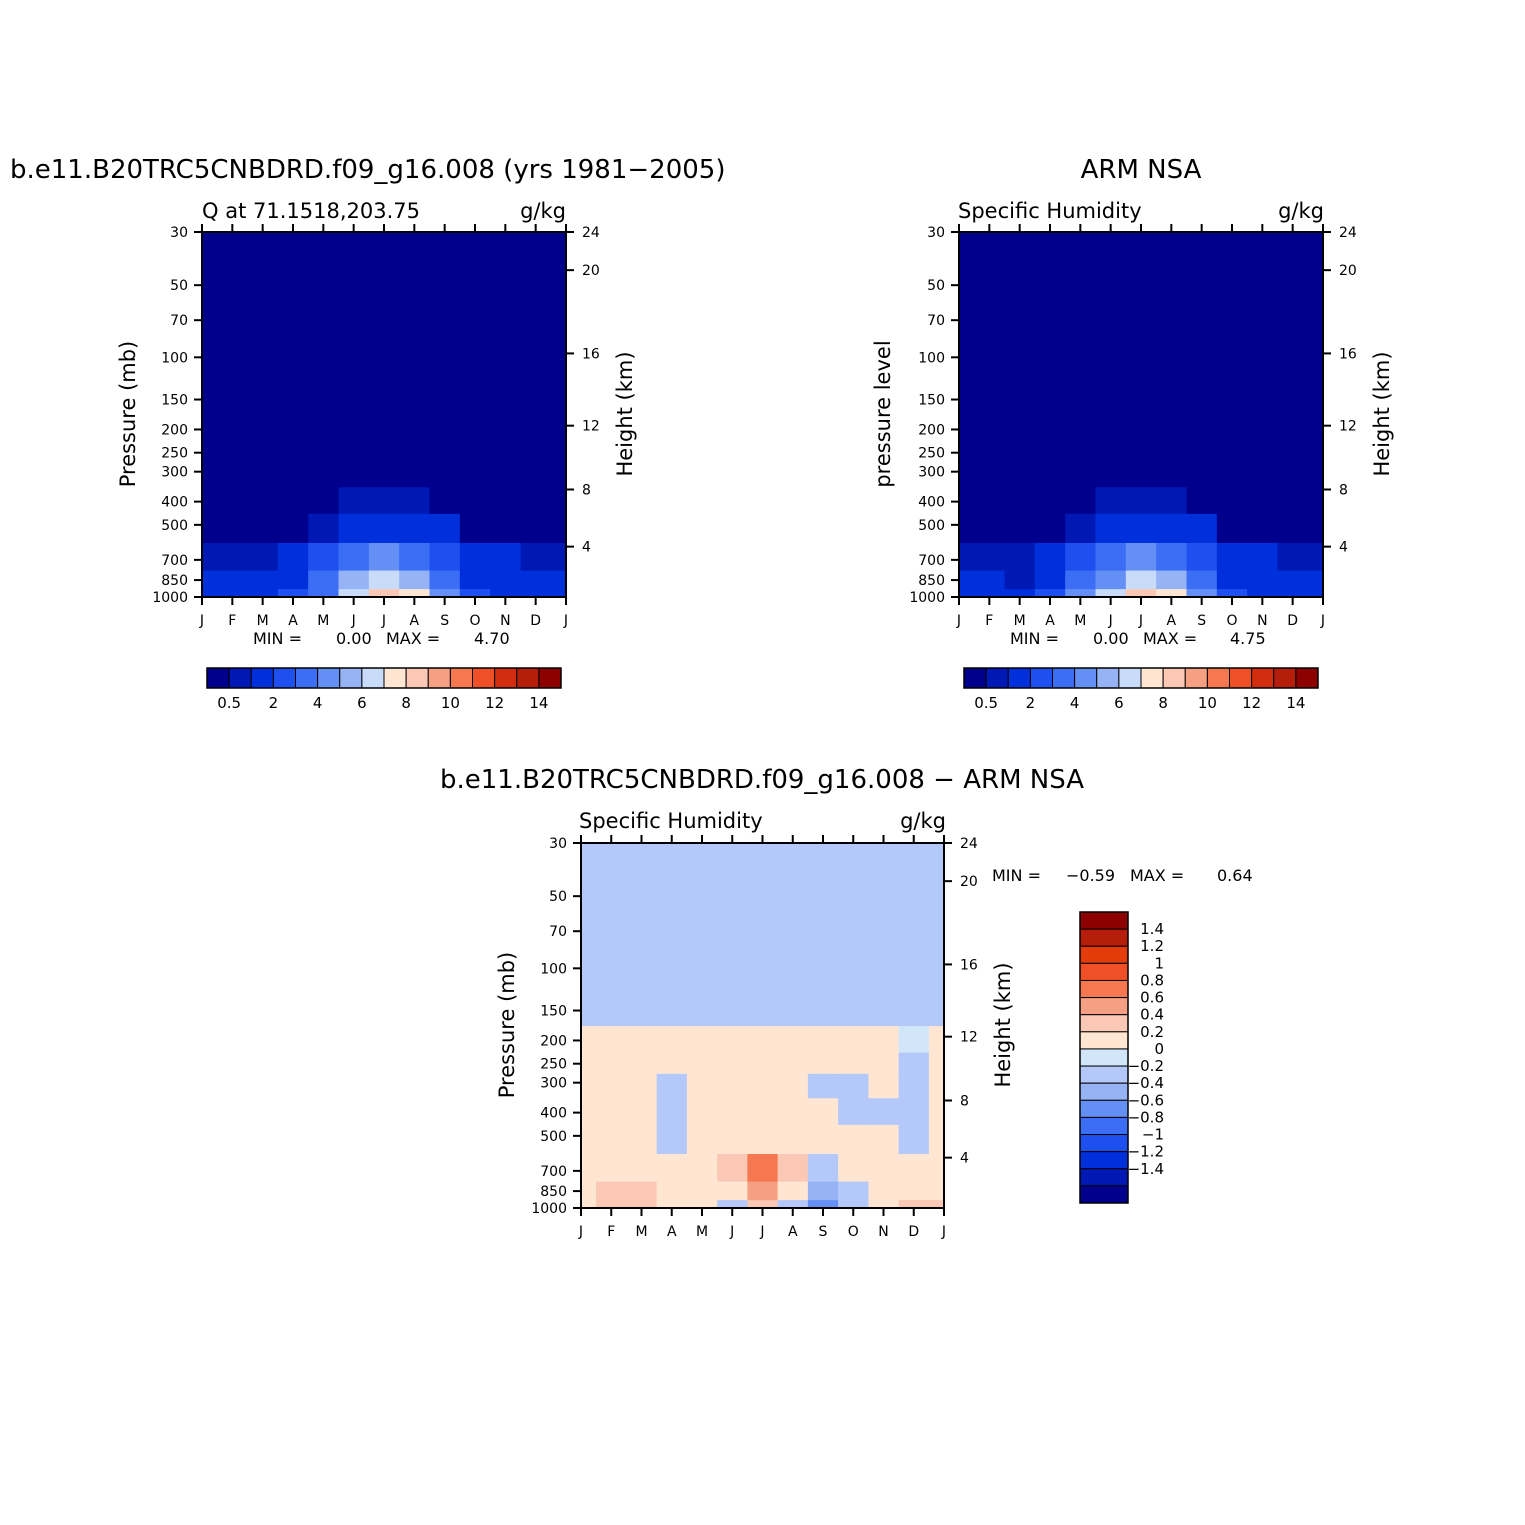 Image resolution: width=1525 pixels, height=1525 pixels. I want to click on colorbar-label: 4, so click(1075, 703).